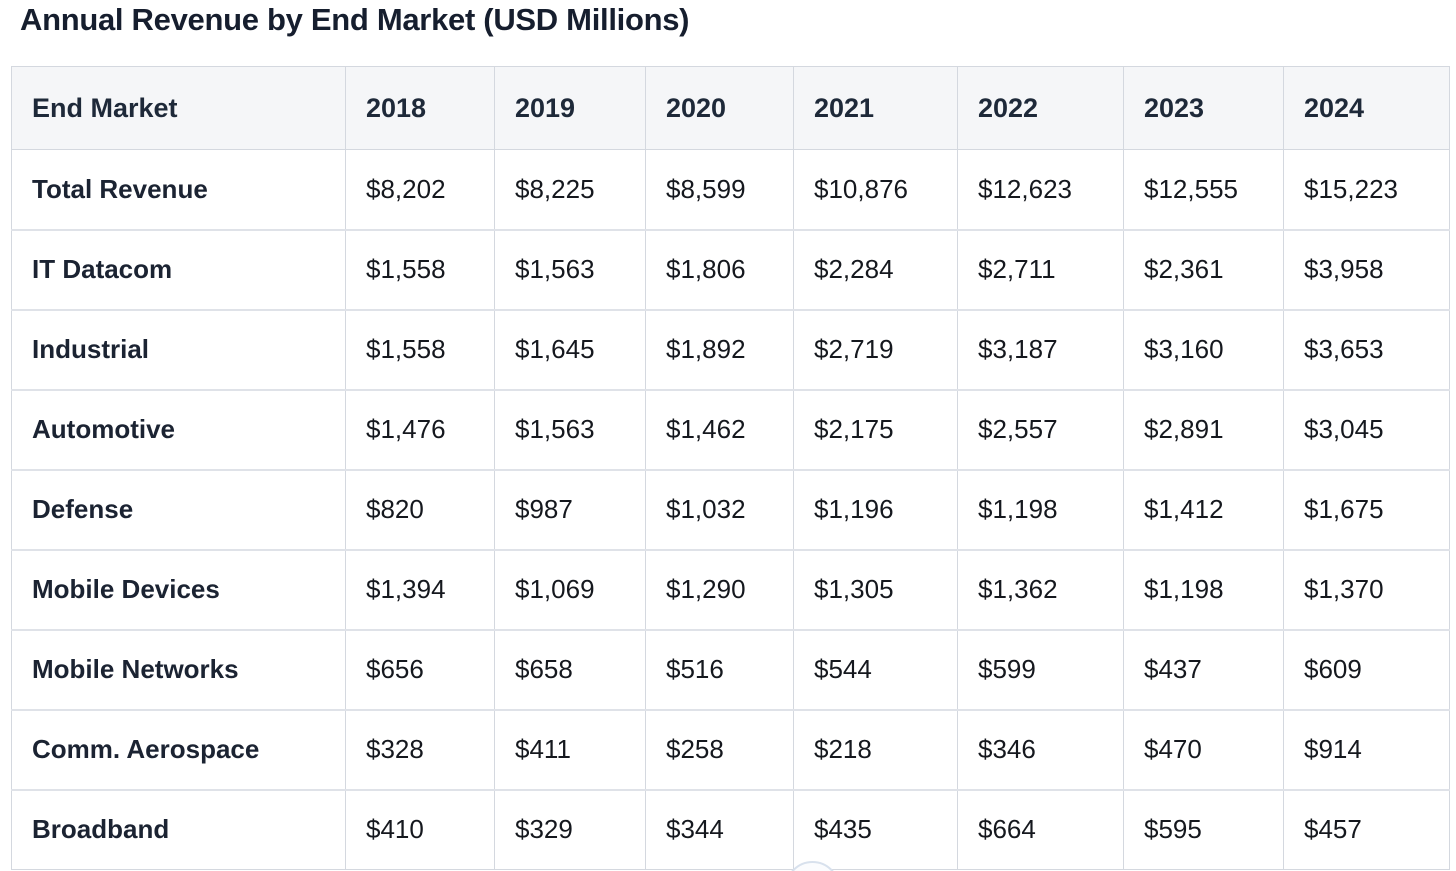 This screenshot has height=871, width=1456. What do you see at coordinates (178, 749) in the screenshot?
I see `row-label: Comm. Aerospace` at bounding box center [178, 749].